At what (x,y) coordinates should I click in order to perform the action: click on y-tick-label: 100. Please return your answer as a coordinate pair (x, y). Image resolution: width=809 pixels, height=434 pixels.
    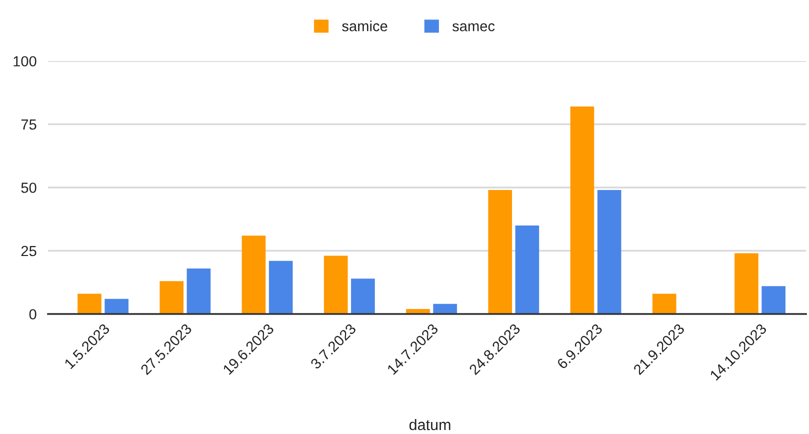
    Looking at the image, I should click on (25, 61).